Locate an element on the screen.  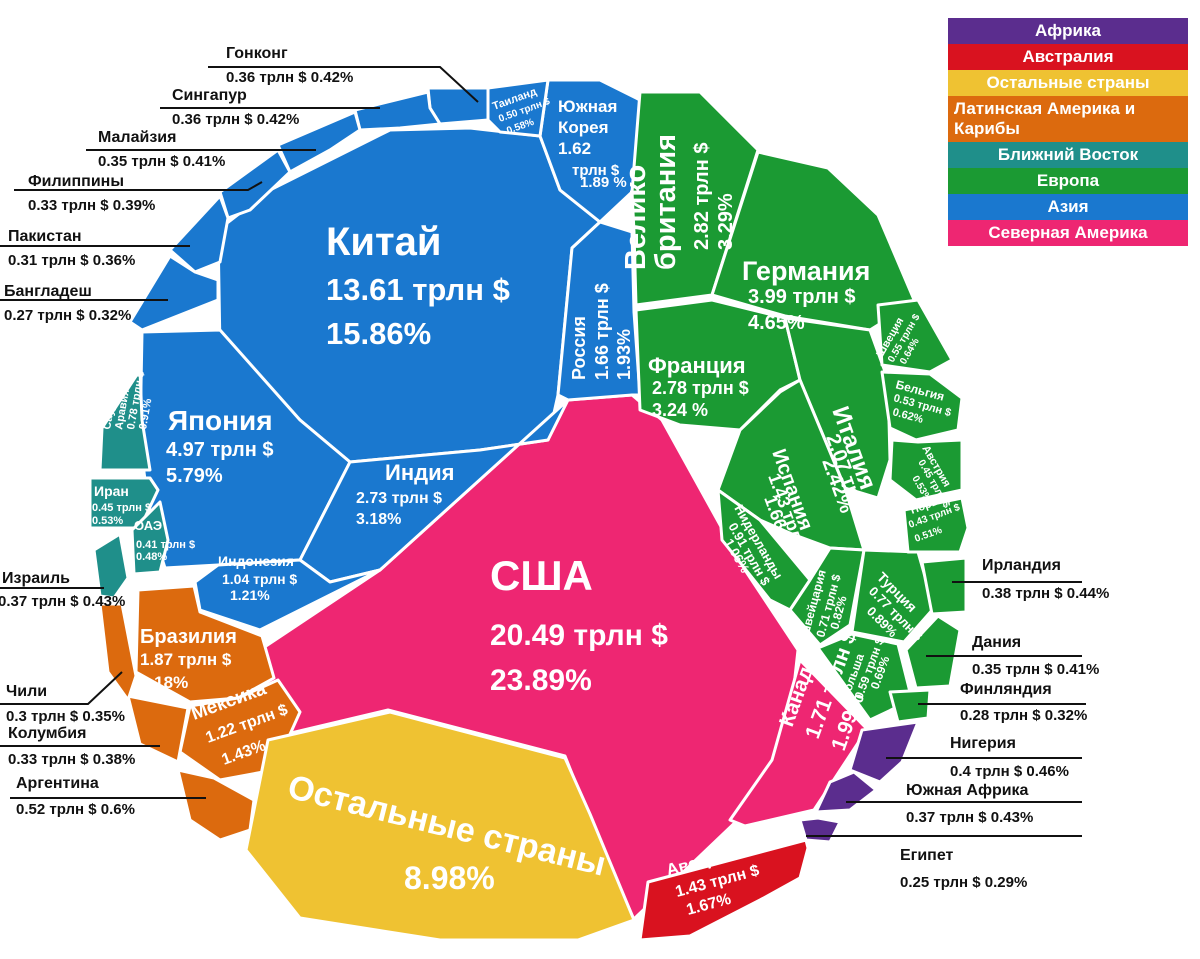
label-name-izrail: Израиль is located at coordinates (36, 578).